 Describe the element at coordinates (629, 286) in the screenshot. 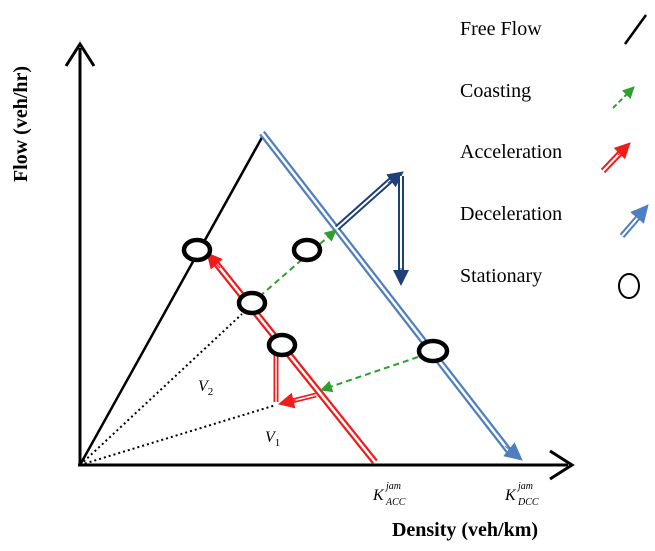

I see `circle-icon` at that location.